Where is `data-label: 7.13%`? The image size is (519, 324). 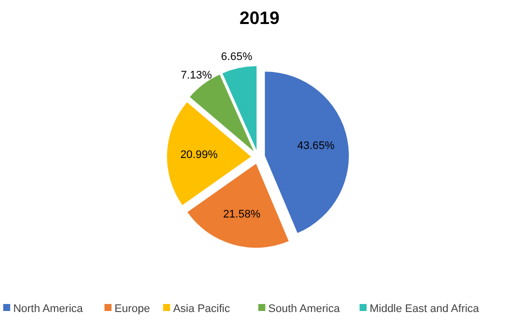
data-label: 7.13% is located at coordinates (196, 75).